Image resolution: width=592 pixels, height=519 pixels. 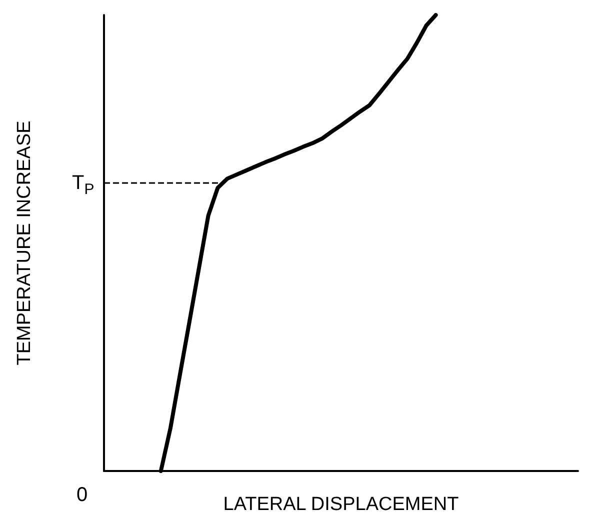 What do you see at coordinates (82, 495) in the screenshot?
I see `text: 0` at bounding box center [82, 495].